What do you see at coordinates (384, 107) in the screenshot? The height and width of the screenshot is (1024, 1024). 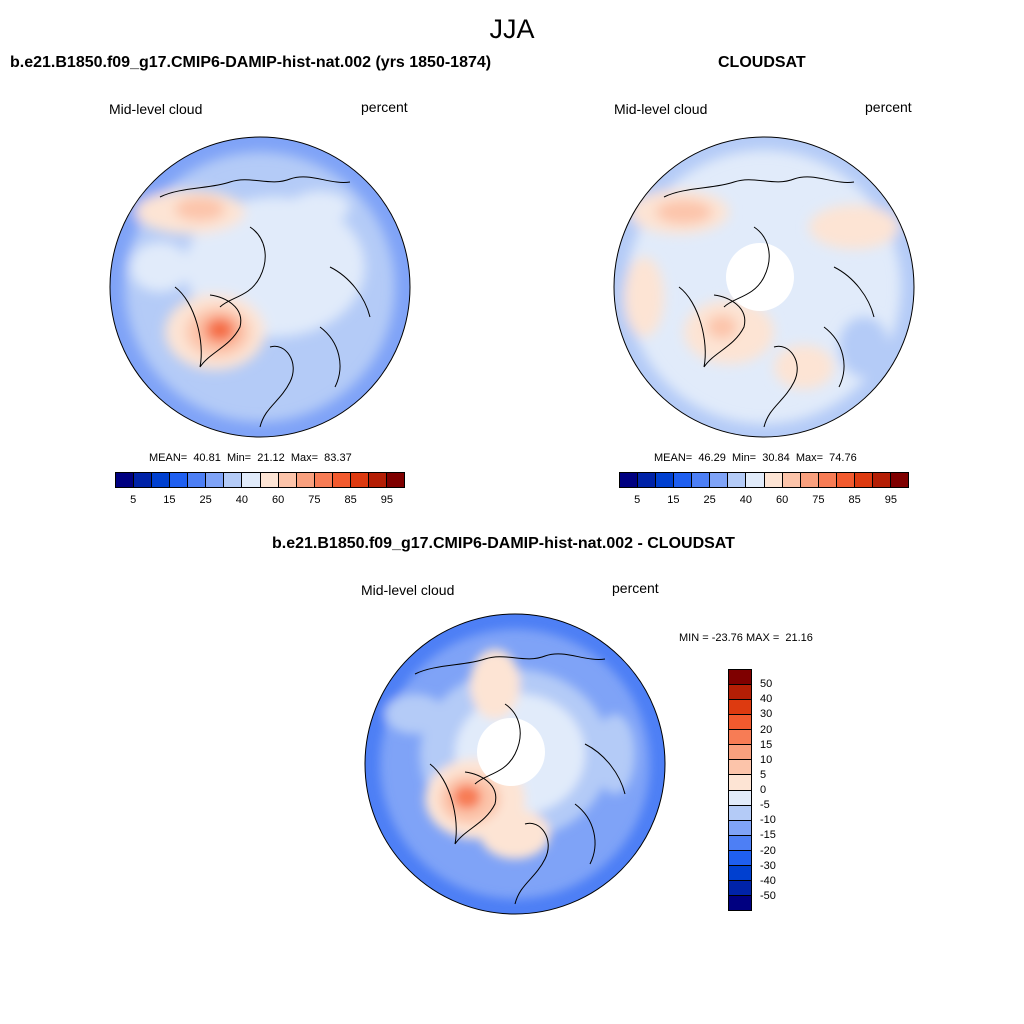 I see `panel1-units-label: percent` at bounding box center [384, 107].